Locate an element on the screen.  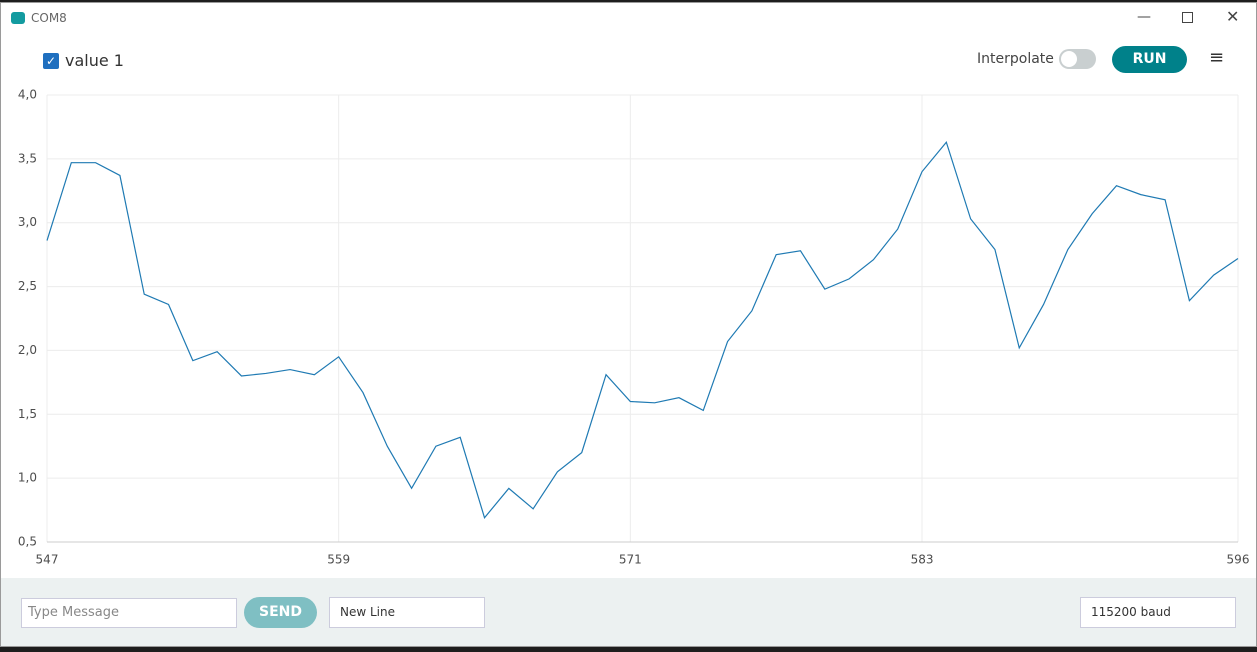
y-tick-label: 3,5 is located at coordinates (27, 158).